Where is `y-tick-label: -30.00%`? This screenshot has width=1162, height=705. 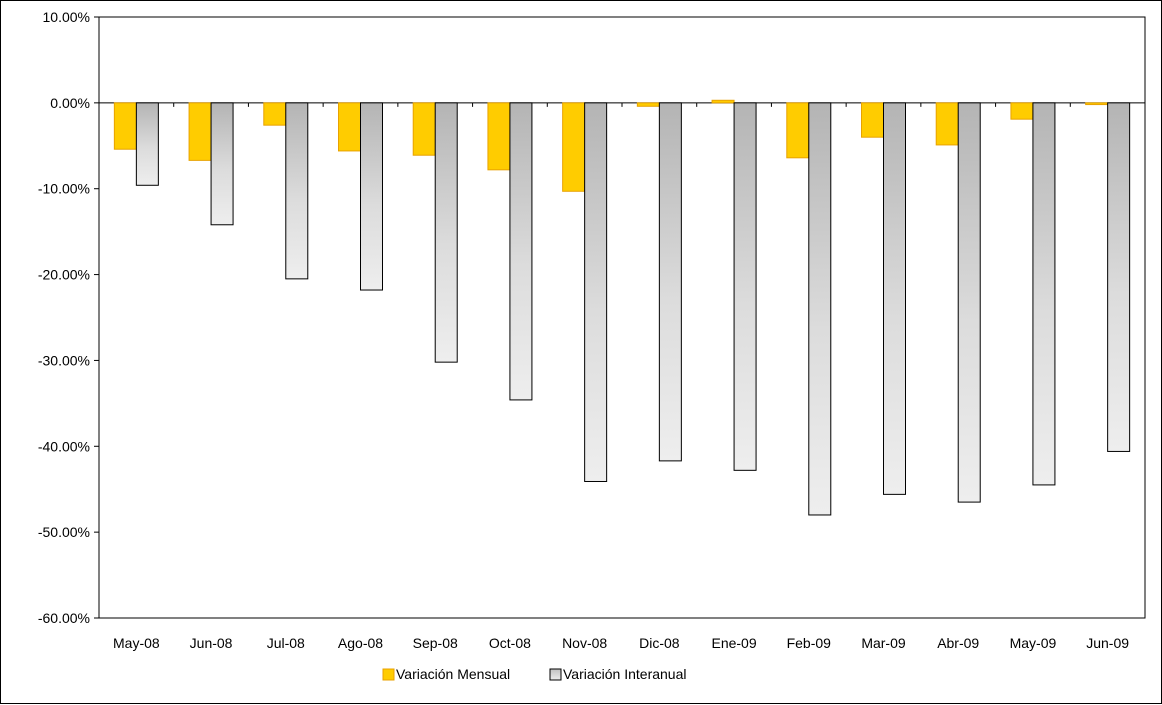 y-tick-label: -30.00% is located at coordinates (64, 360).